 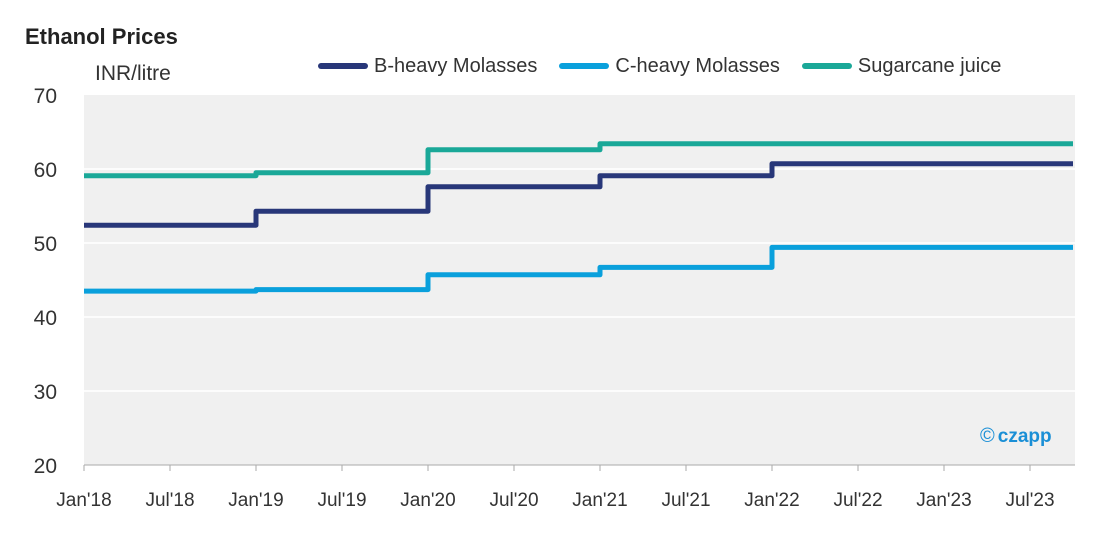 What do you see at coordinates (45, 96) in the screenshot?
I see `y-tick-label: 70` at bounding box center [45, 96].